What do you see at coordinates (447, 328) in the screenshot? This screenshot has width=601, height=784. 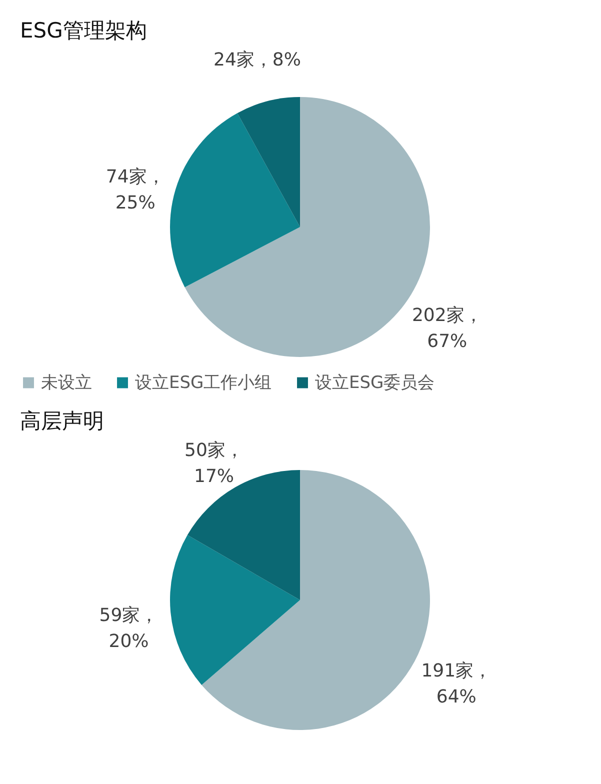 I see `data-label: 202家，67%` at bounding box center [447, 328].